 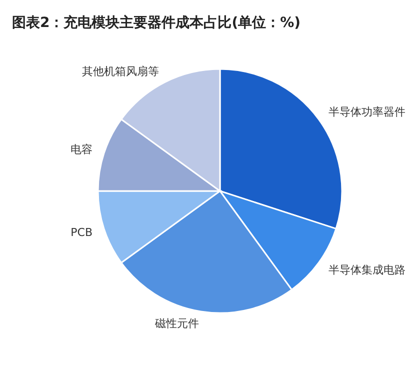 What do you see at coordinates (177, 323) in the screenshot?
I see `slice-label: 磁性元件` at bounding box center [177, 323].